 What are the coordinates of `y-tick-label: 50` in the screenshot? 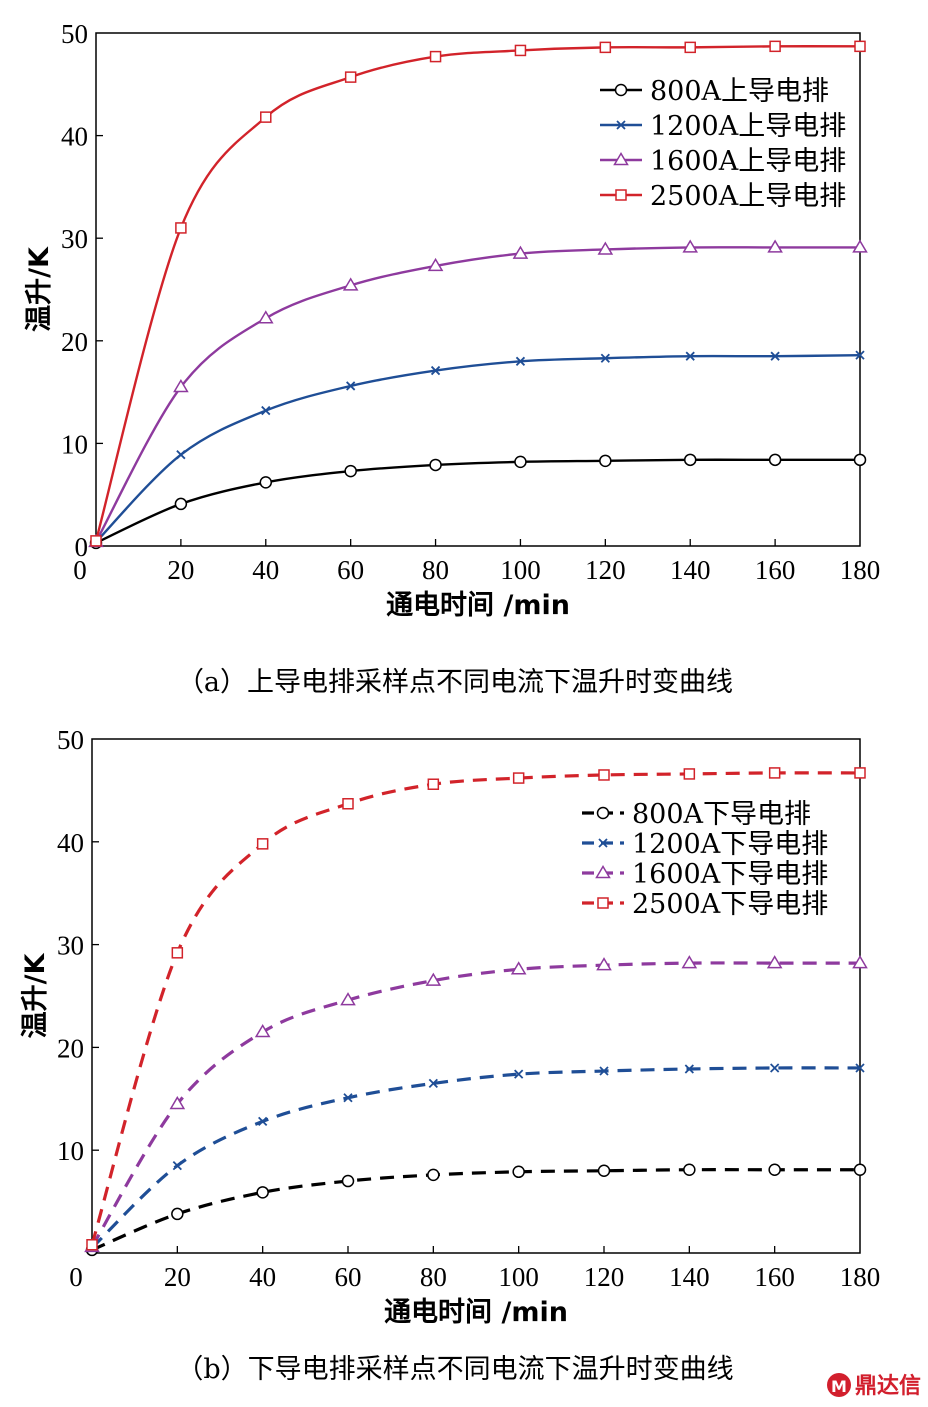 It's located at (70, 740).